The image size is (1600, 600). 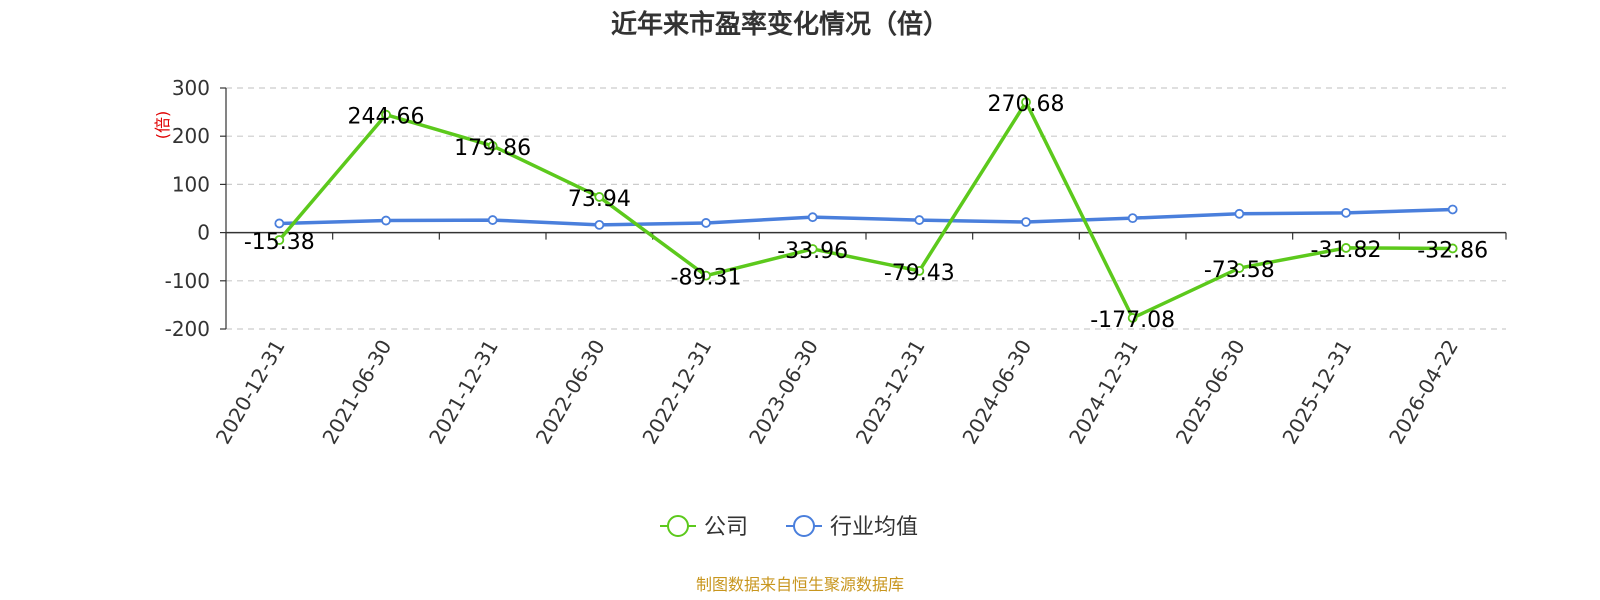 I want to click on data-label: -15.38, so click(x=279, y=242).